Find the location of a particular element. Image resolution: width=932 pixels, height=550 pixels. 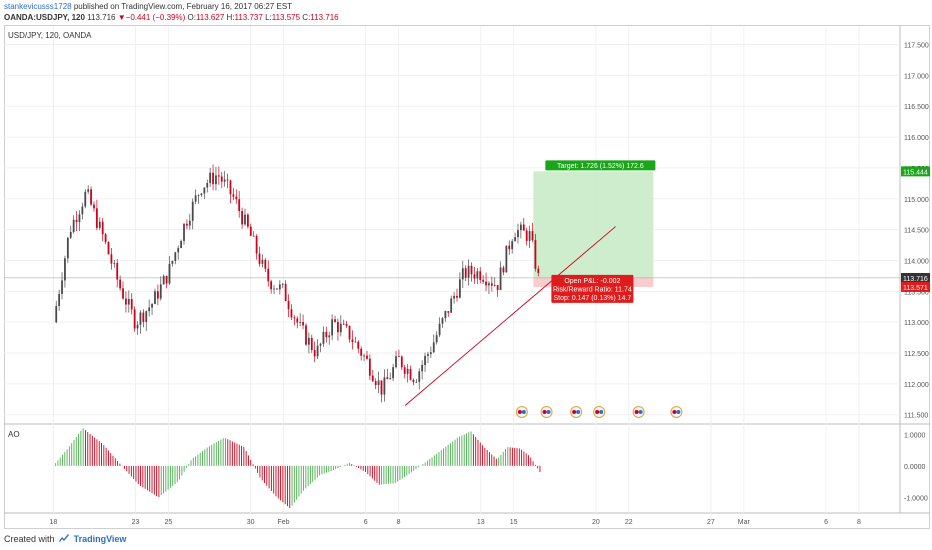

time-tick-label: 25 is located at coordinates (169, 522).